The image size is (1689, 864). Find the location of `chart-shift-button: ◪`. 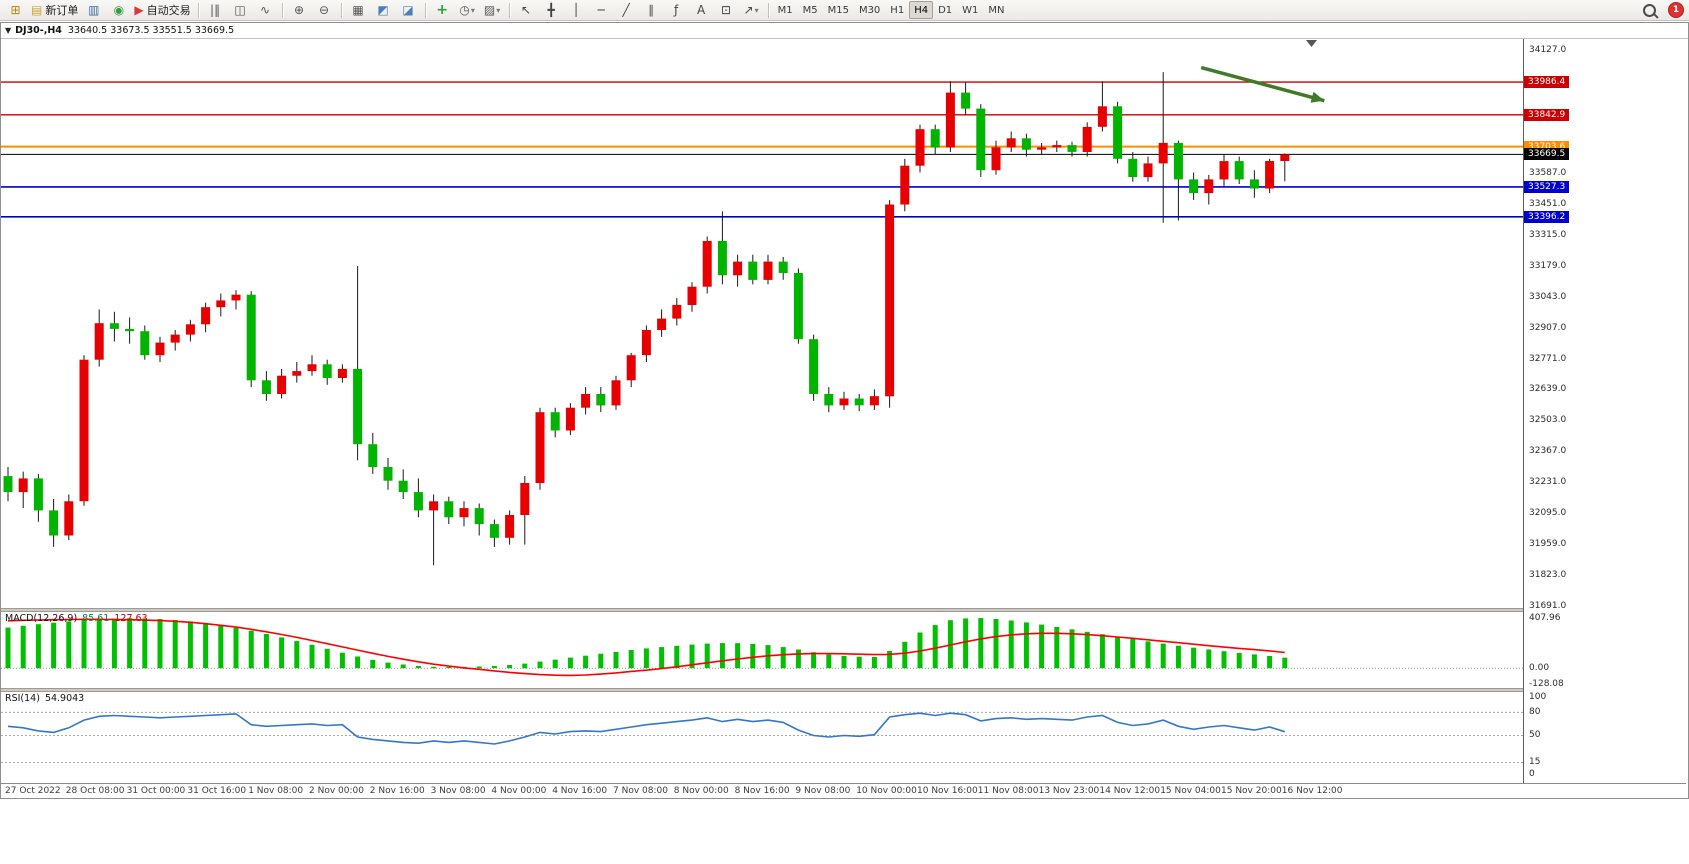

chart-shift-button: ◪ is located at coordinates (408, 10).